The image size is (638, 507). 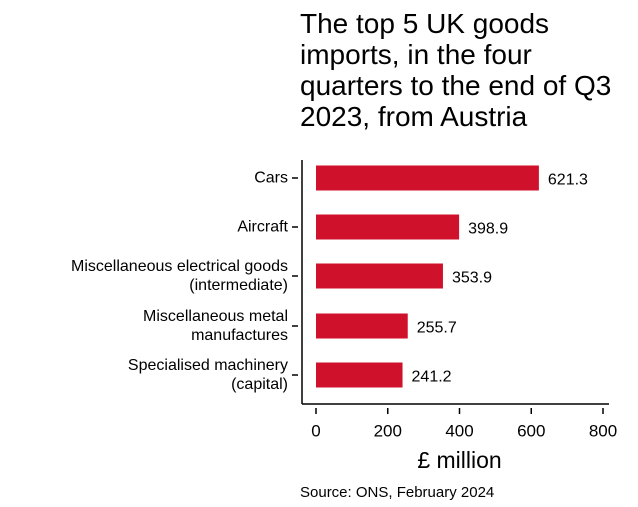 I want to click on category-label-4-line-0: Specialised machinery, so click(x=208, y=365).